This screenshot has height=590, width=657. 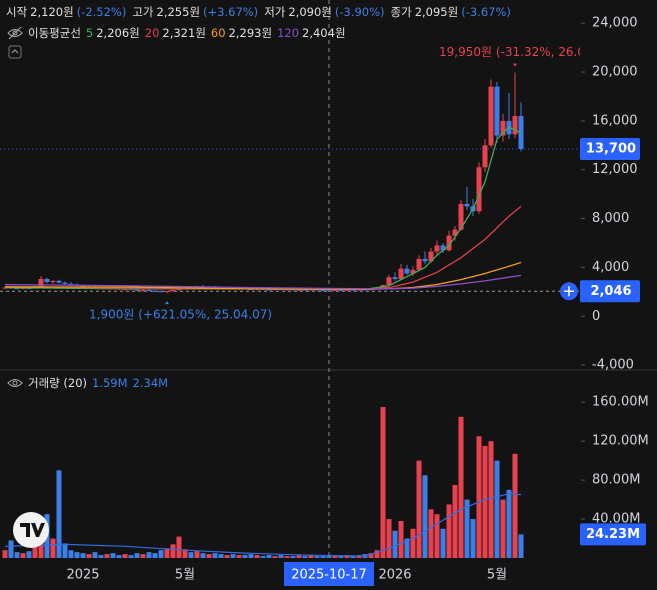 I want to click on price-label: 13,700, so click(x=611, y=148).